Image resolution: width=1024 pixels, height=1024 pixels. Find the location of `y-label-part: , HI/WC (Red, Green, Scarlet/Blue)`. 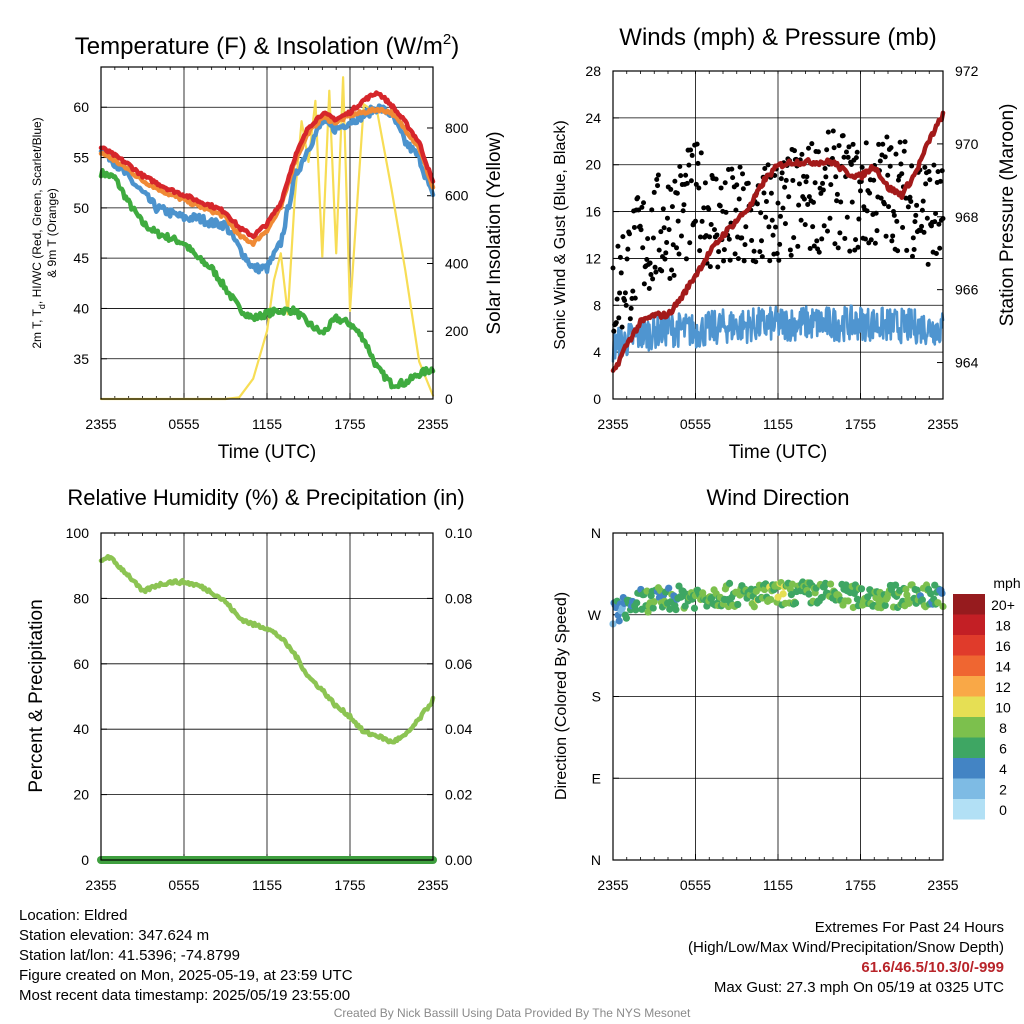

y-label-part: , HI/WC (Red, Green, Scarlet/Blue) is located at coordinates (37, 210).